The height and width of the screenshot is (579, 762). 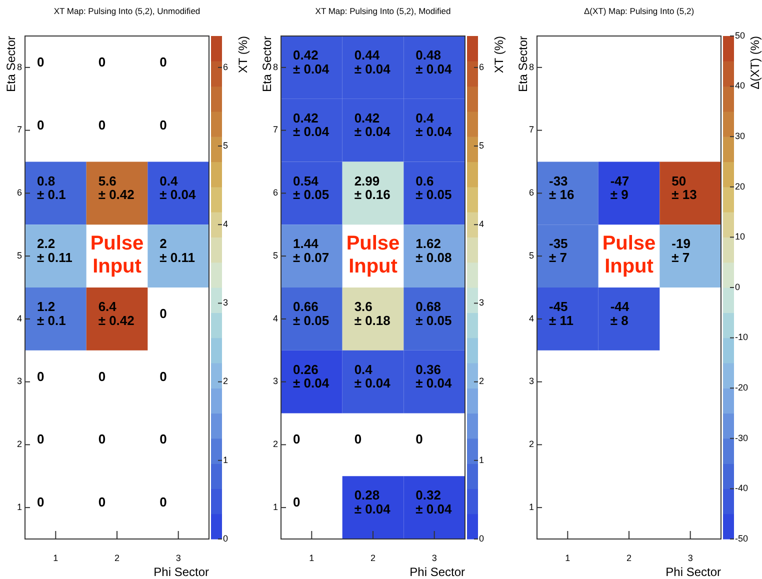 I want to click on x-tick-label: 1, so click(x=311, y=558).